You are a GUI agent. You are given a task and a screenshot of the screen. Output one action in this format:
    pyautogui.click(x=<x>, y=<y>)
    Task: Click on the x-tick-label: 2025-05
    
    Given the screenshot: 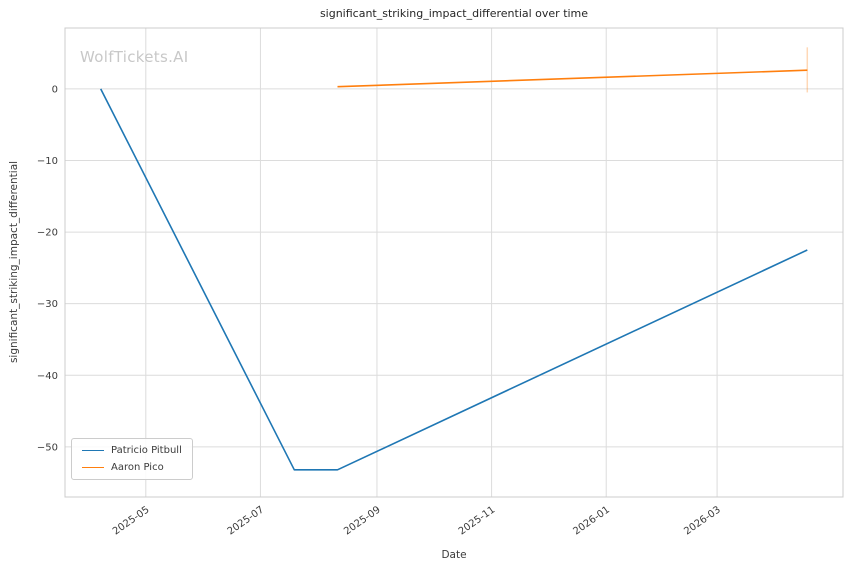 What is the action you would take?
    pyautogui.click(x=131, y=520)
    